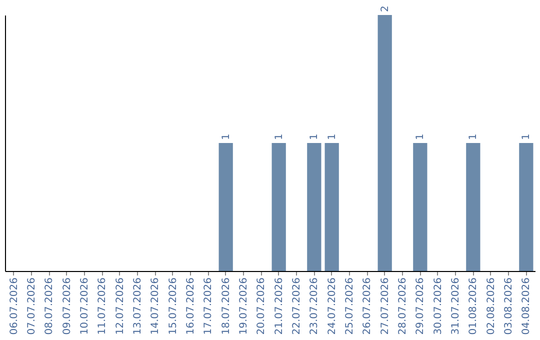  What do you see at coordinates (67, 306) in the screenshot?
I see `x-tick-label: 09.07.2026` at bounding box center [67, 306].